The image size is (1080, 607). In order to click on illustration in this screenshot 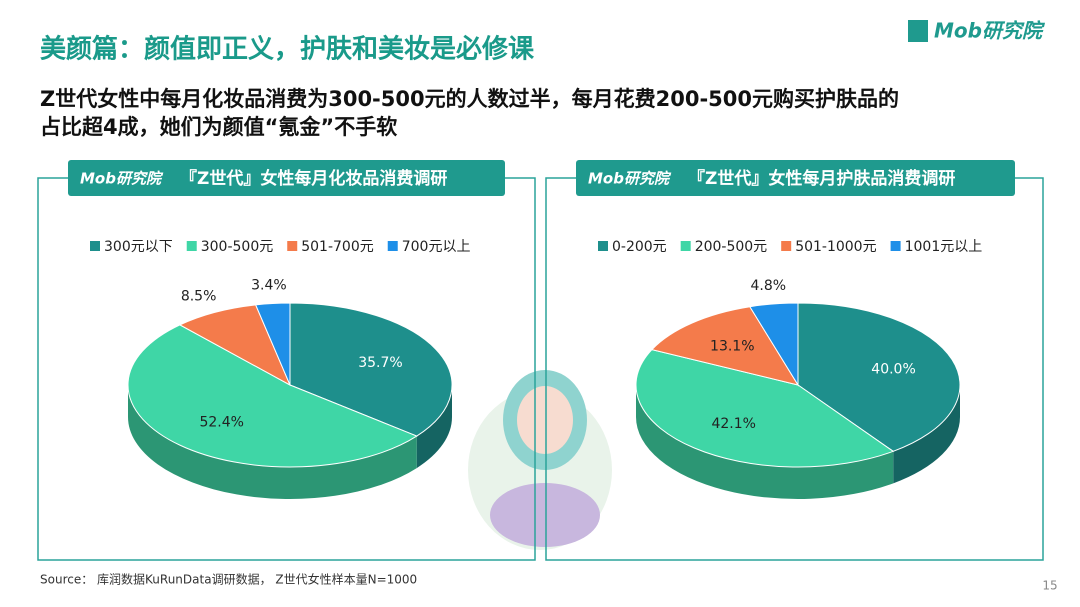, I will do `click(540, 460)`.